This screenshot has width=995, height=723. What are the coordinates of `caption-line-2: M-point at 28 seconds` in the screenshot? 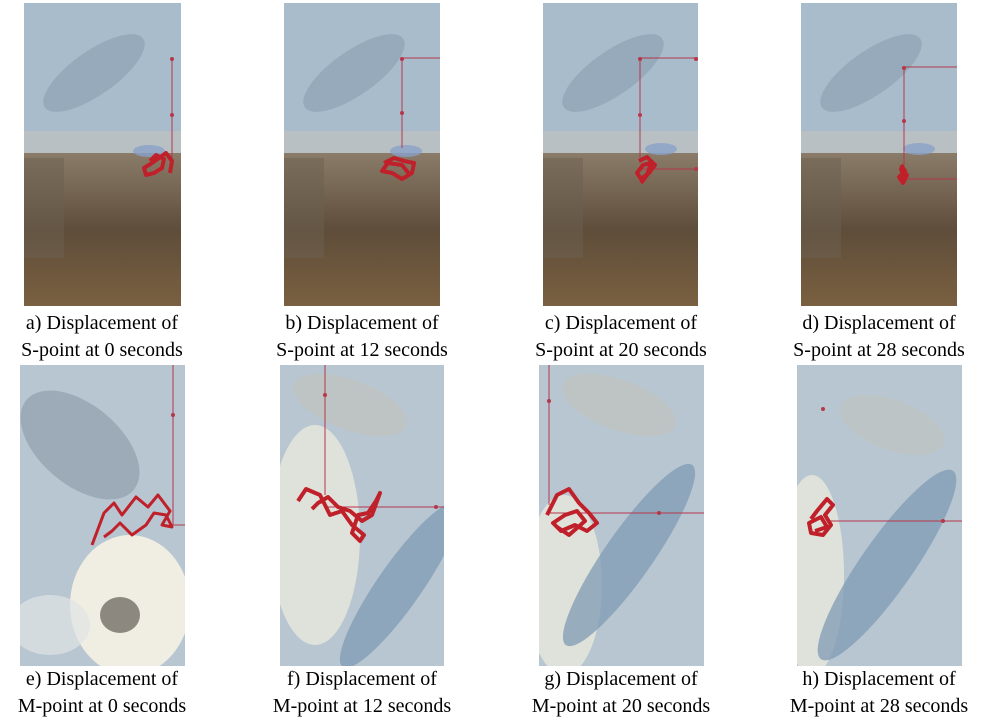 It's located at (879, 706).